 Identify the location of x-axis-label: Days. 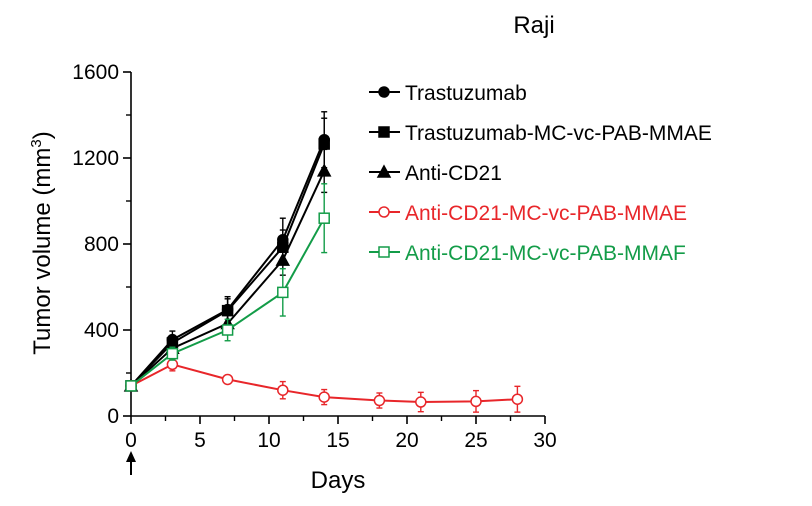
(338, 480).